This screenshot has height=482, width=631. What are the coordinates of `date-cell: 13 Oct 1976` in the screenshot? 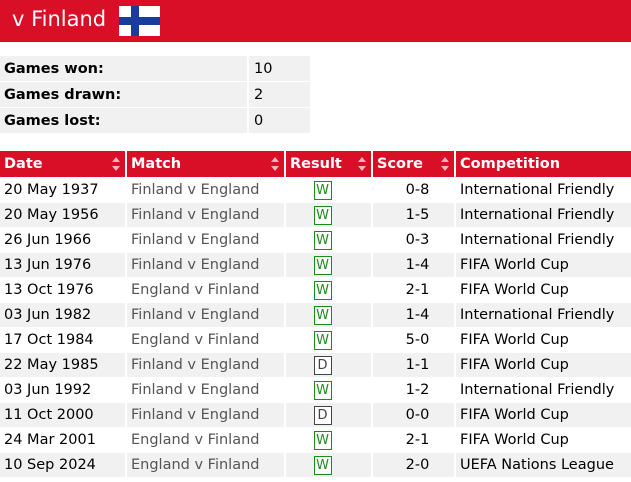 It's located at (63, 290).